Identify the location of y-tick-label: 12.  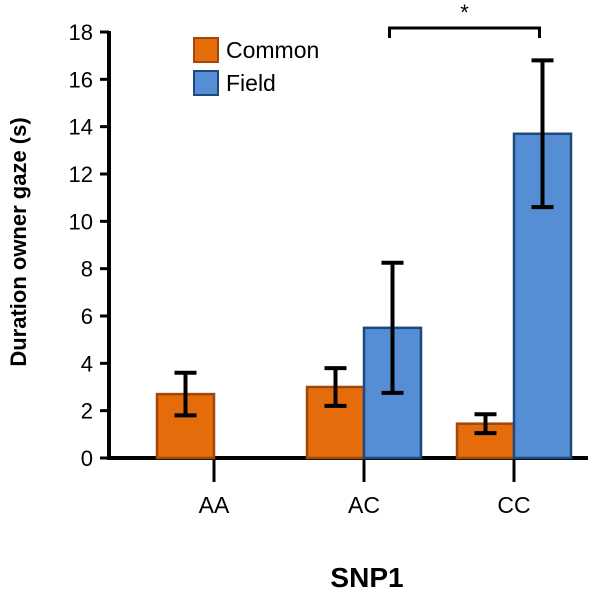
(81, 174).